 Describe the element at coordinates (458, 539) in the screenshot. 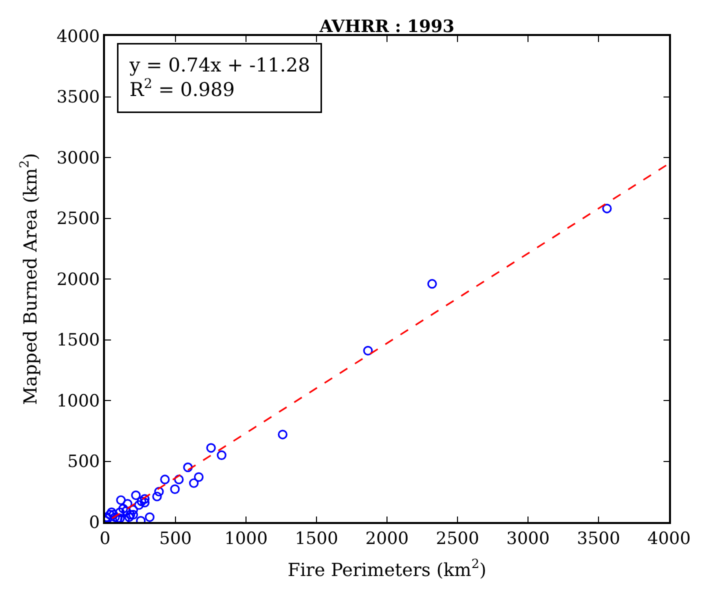

I see `x-tick-label: 2500` at that location.